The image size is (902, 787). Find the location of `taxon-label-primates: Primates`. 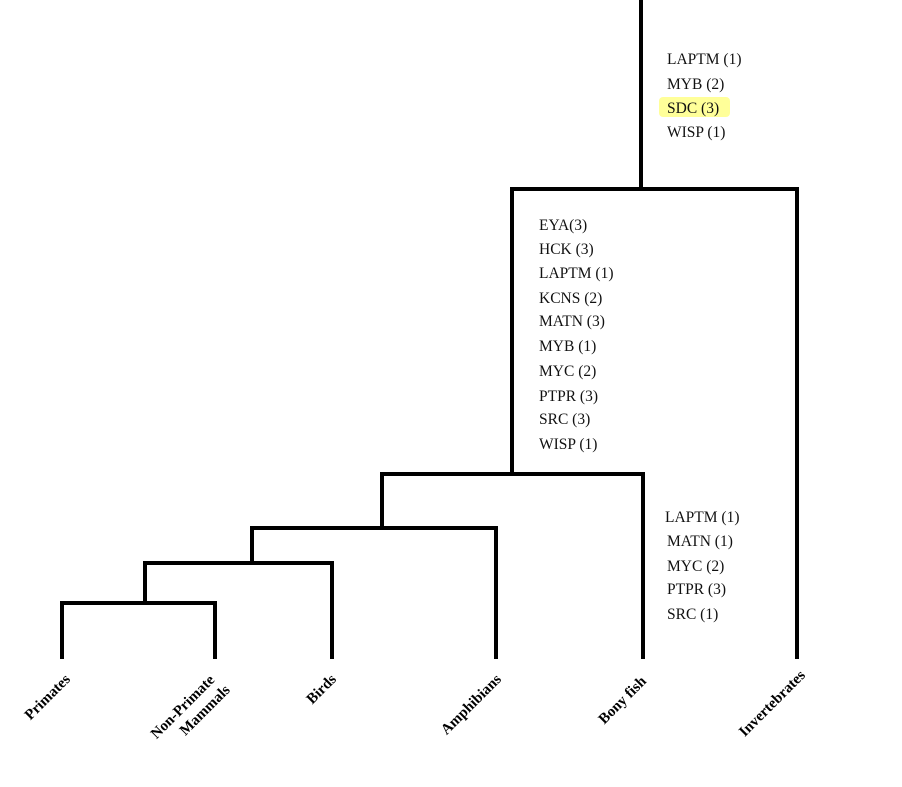

taxon-label-primates: Primates is located at coordinates (48, 697).